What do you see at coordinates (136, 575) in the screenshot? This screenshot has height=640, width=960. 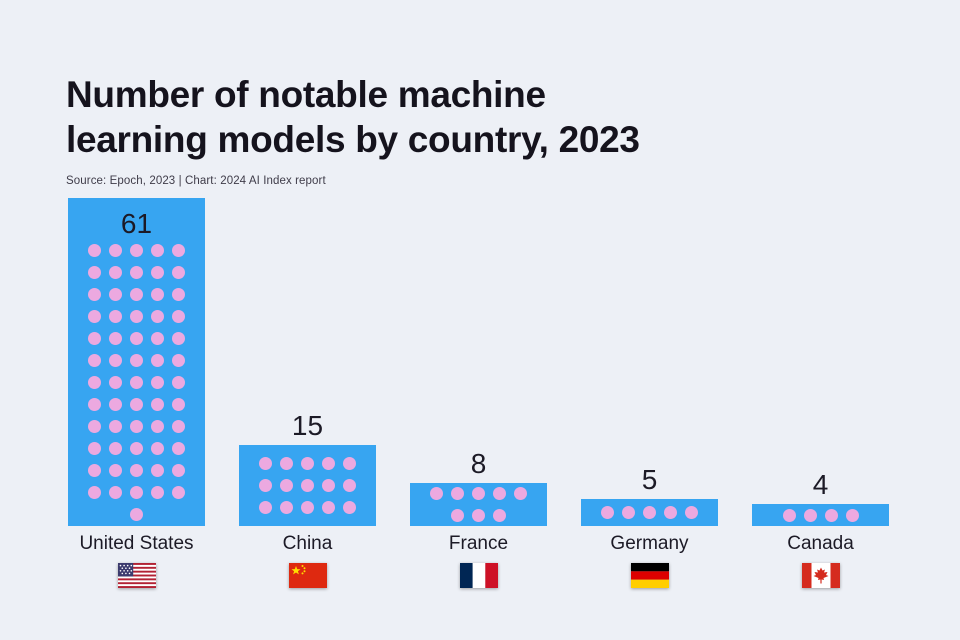 I see `us-flag-icon` at bounding box center [136, 575].